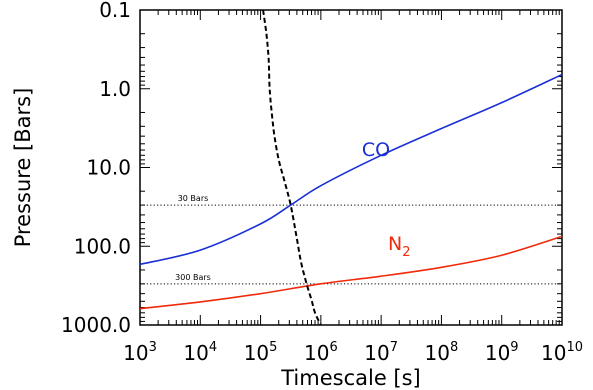  Describe the element at coordinates (394, 347) in the screenshot. I see `x-tick-label-exponent: 7` at that location.